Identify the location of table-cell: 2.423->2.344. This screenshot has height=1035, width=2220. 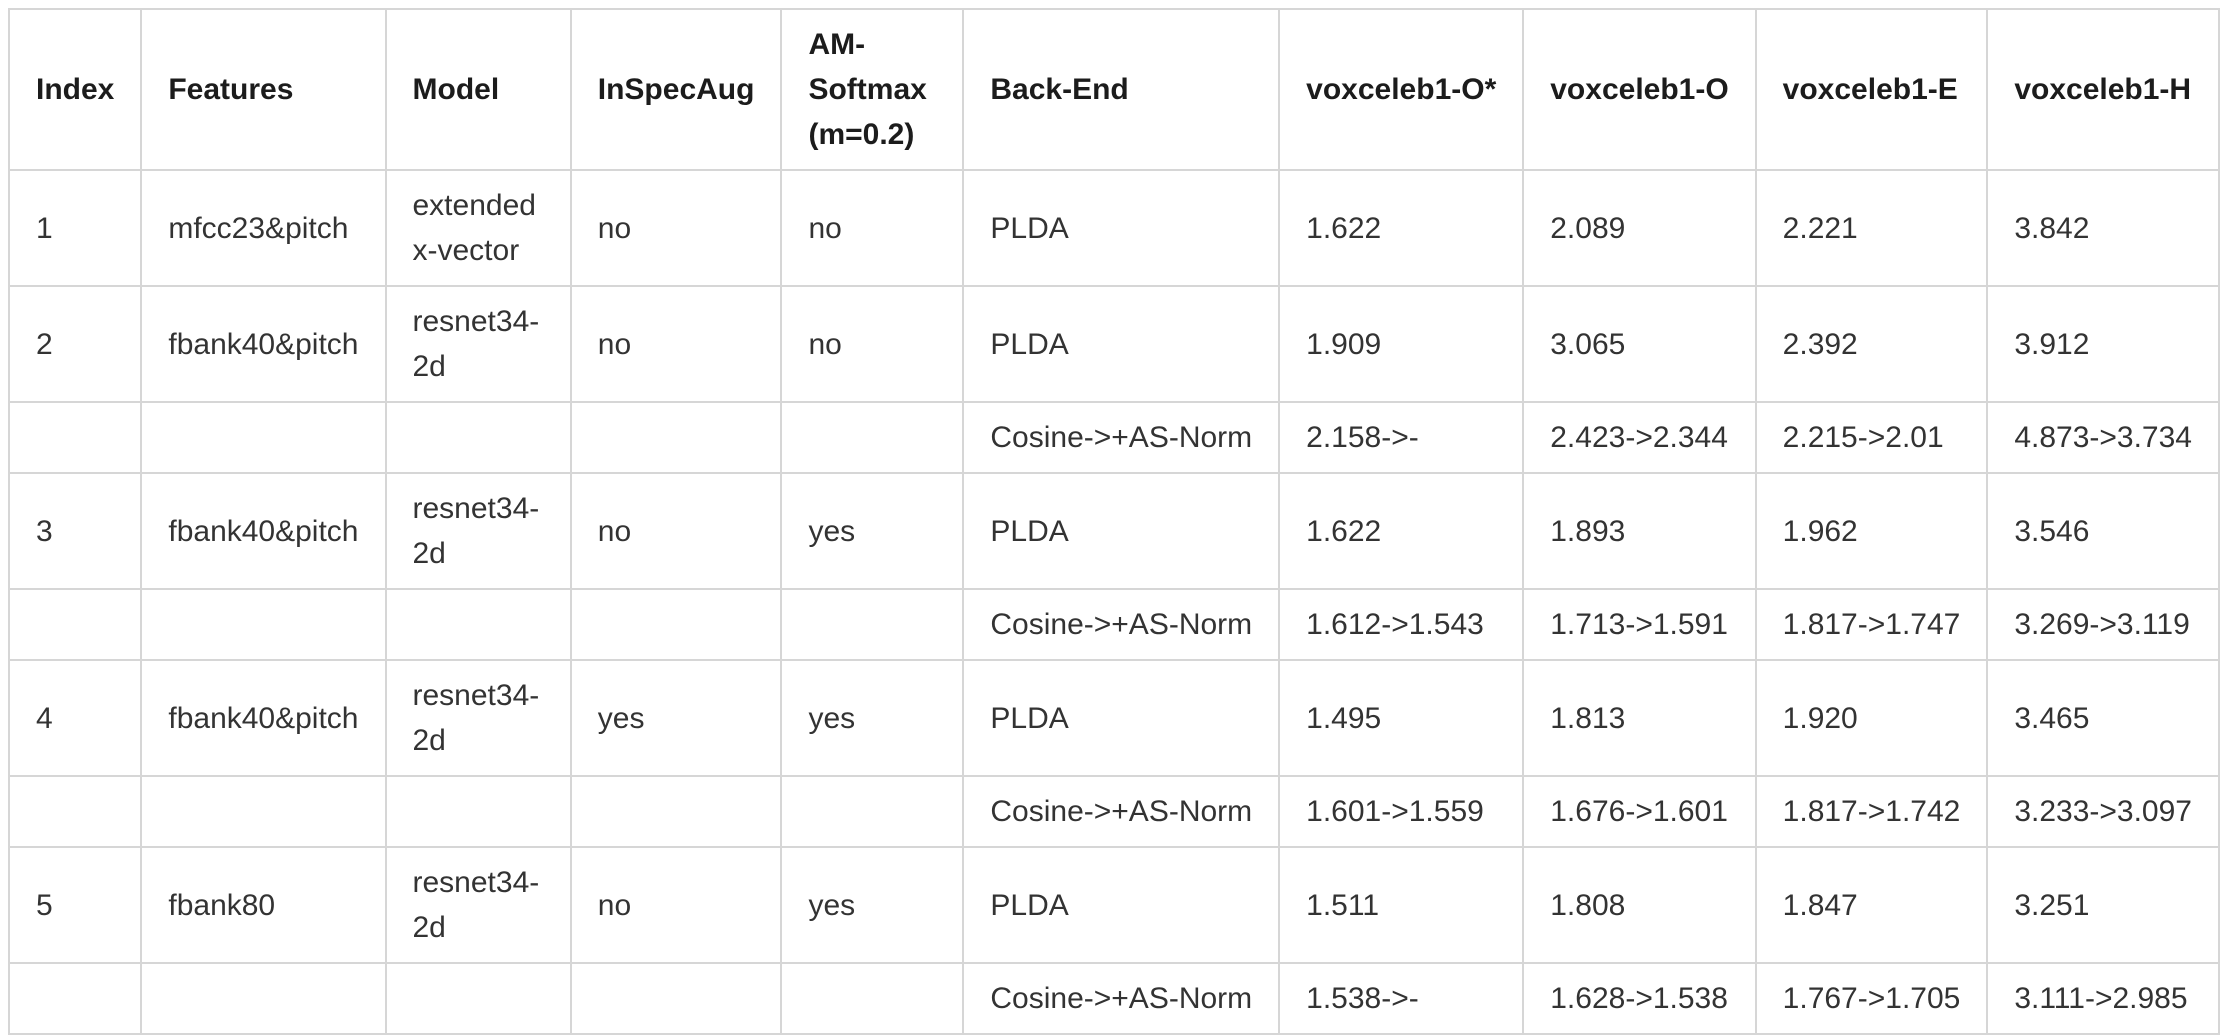
(1639, 437).